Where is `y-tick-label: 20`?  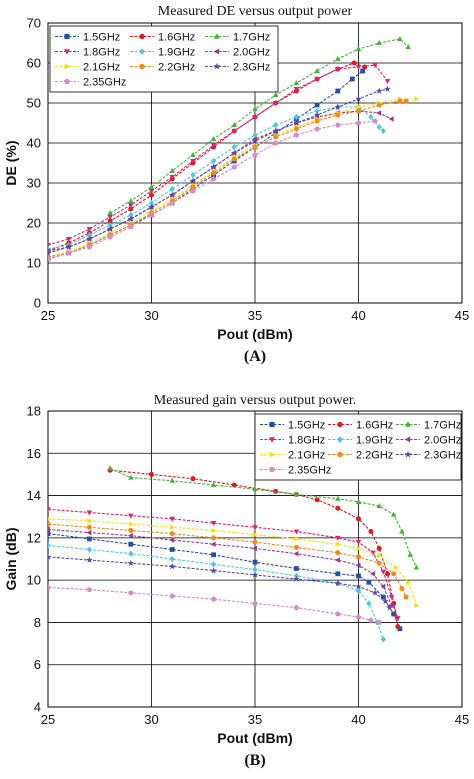
y-tick-label: 20 is located at coordinates (34, 223).